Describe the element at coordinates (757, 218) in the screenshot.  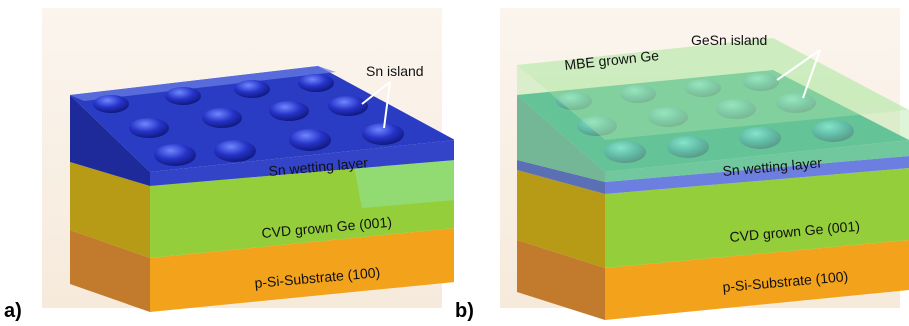
I see `ge-layer-front` at that location.